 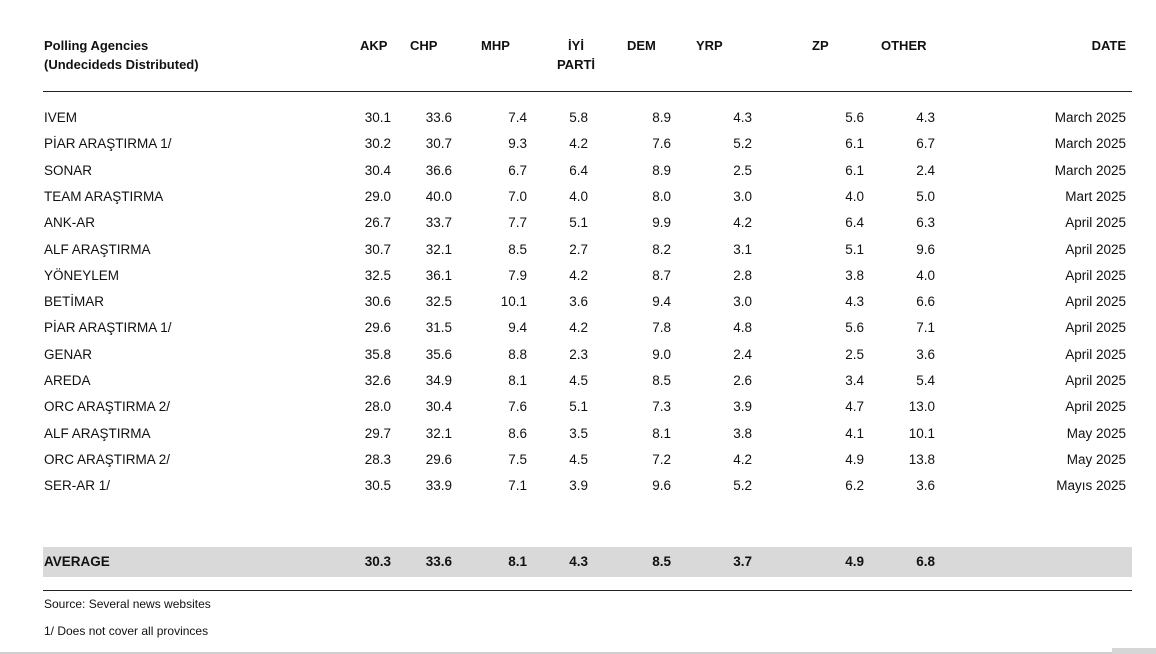 What do you see at coordinates (517, 223) in the screenshot?
I see `cell-mhp: 7.7` at bounding box center [517, 223].